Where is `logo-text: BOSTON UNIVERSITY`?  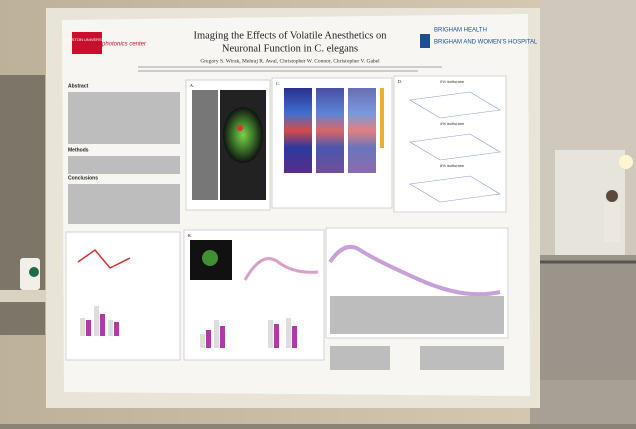 logo-text: BOSTON UNIVERSITY is located at coordinates (87, 39).